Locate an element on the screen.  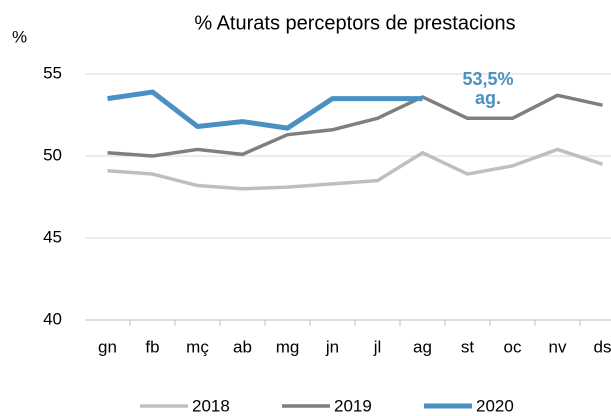
x-tick-label: fb is located at coordinates (152, 346).